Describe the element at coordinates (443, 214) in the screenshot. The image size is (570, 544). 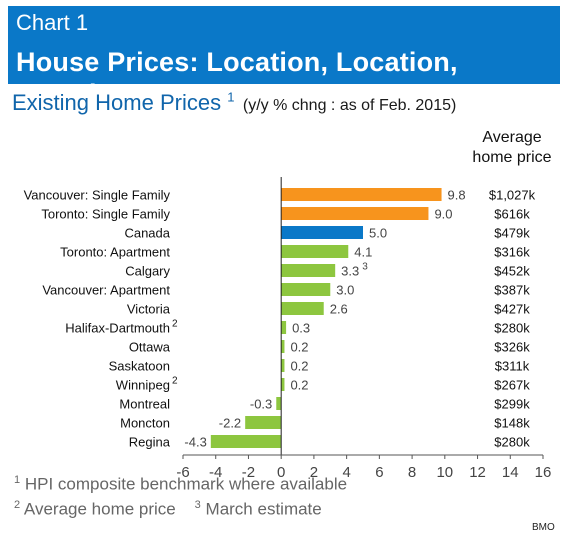
I see `value-label-1: 9.0` at that location.